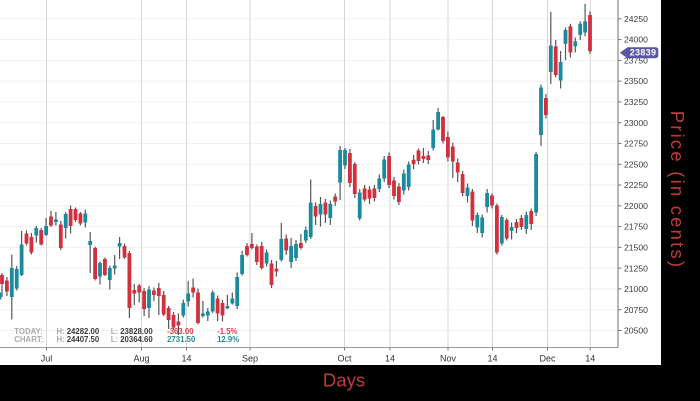 Image resolution: width=700 pixels, height=401 pixels. Describe the element at coordinates (636, 227) in the screenshot. I see `svg-text: 21750` at that location.